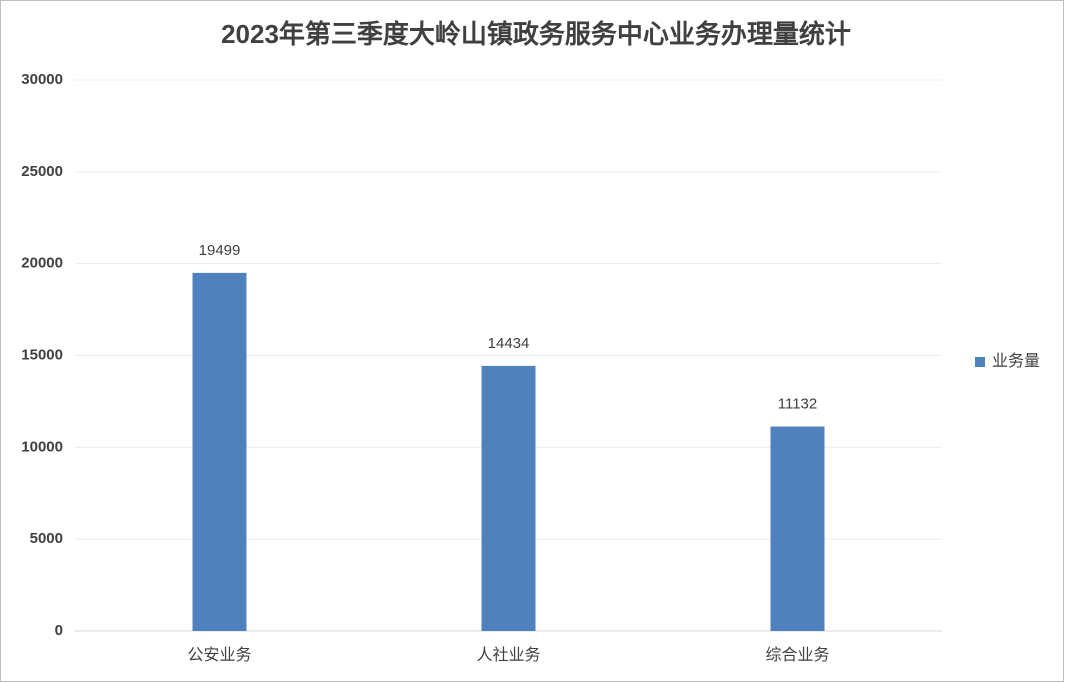 Image resolution: width=1065 pixels, height=683 pixels. What do you see at coordinates (42, 354) in the screenshot?
I see `y-tick-label: 15000` at bounding box center [42, 354].